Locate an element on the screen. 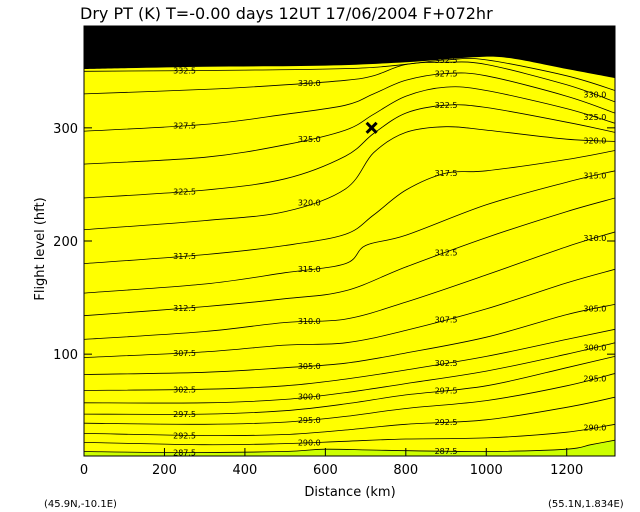 The width and height of the screenshot is (640, 512). contour-label-325.0-0: 325.0 is located at coordinates (309, 139).